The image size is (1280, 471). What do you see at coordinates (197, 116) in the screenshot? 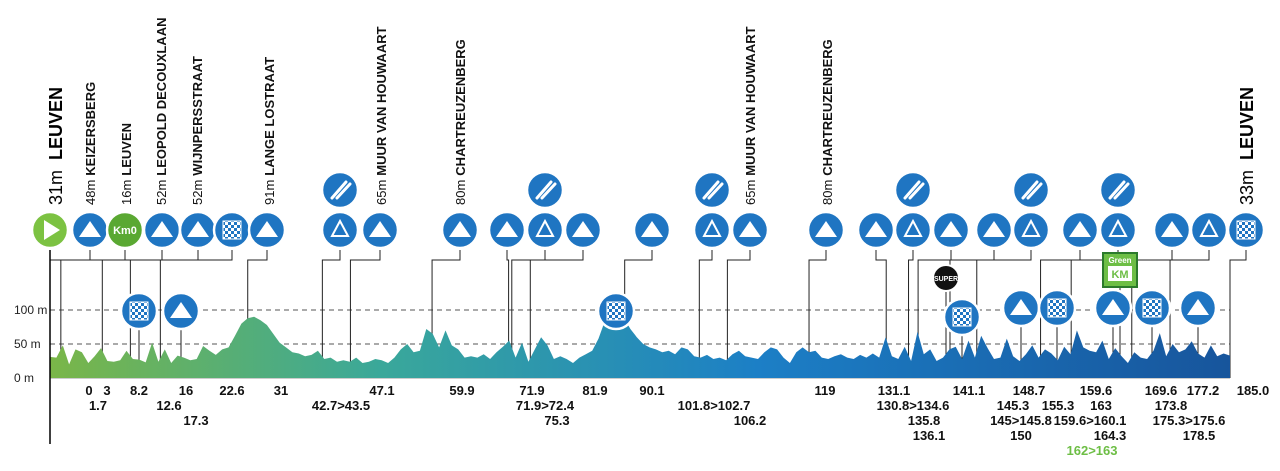
I see `climb-name: WIJNPERSSTRAAT` at bounding box center [197, 116].